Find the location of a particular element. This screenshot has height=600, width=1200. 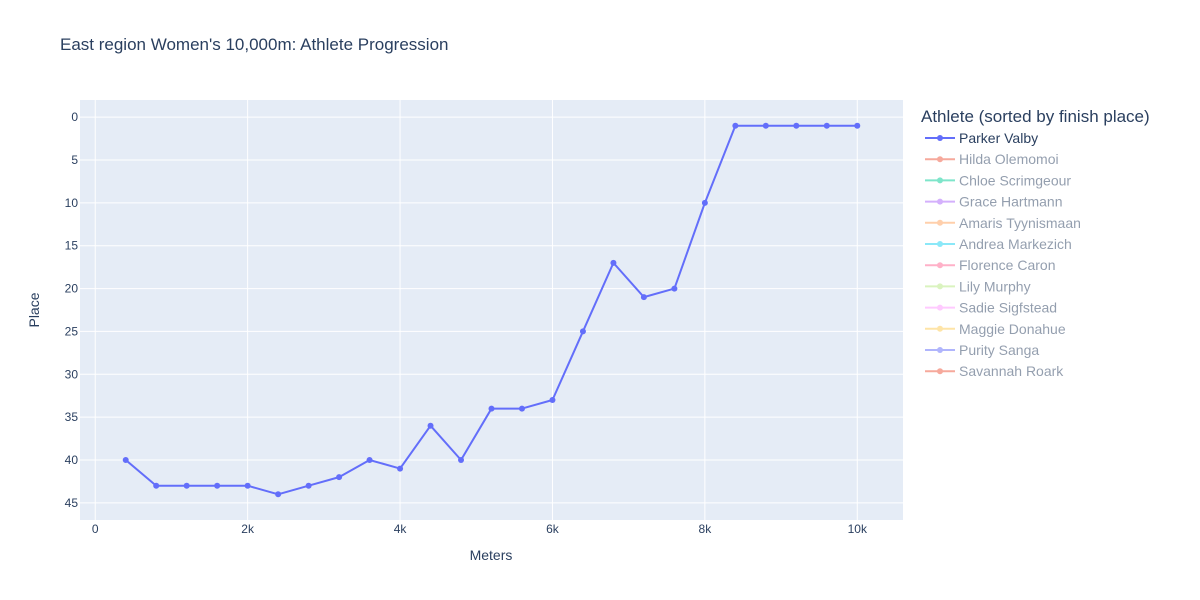

legend-item: Purity Sanga is located at coordinates (982, 350).